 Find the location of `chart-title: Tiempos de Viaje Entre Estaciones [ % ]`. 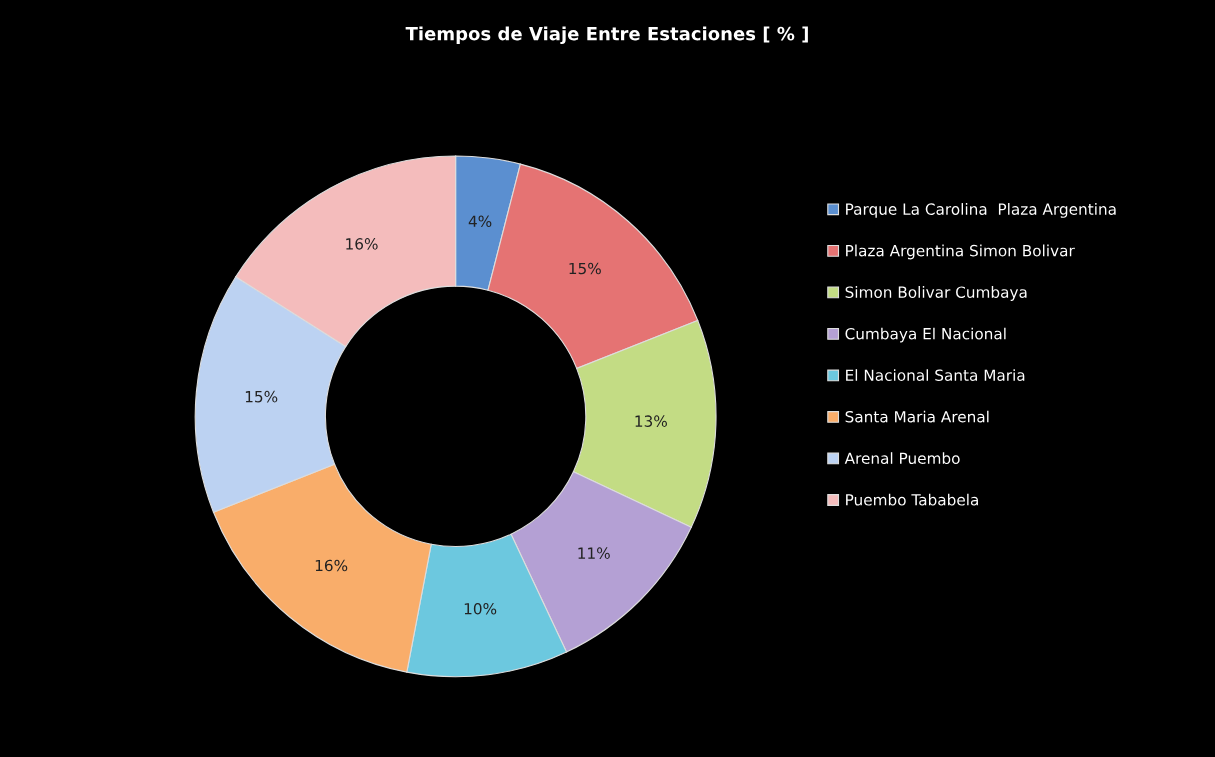

chart-title: Tiempos de Viaje Entre Estaciones [ % ] is located at coordinates (606, 35).